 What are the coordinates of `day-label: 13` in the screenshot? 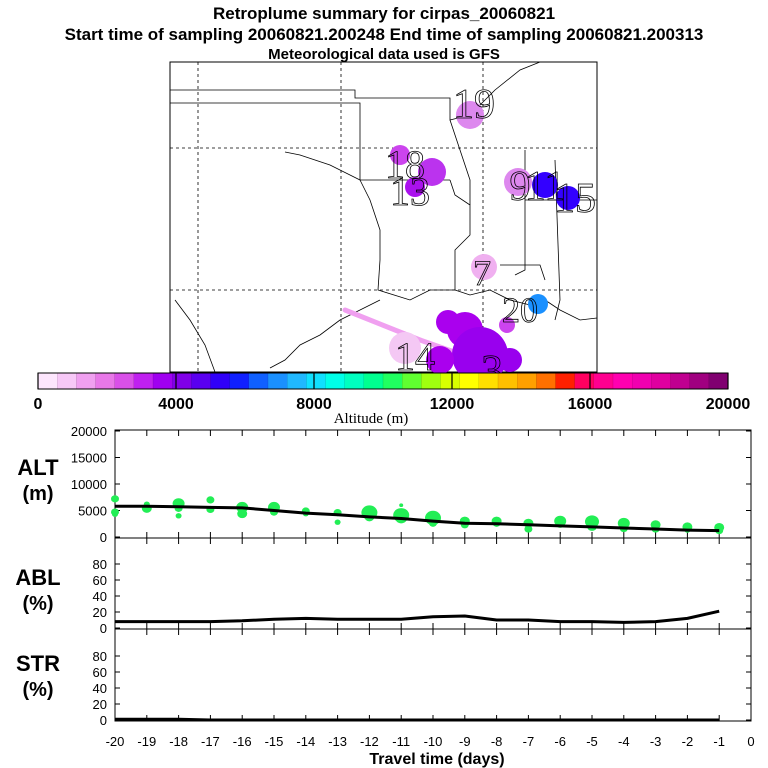 It's located at (410, 191).